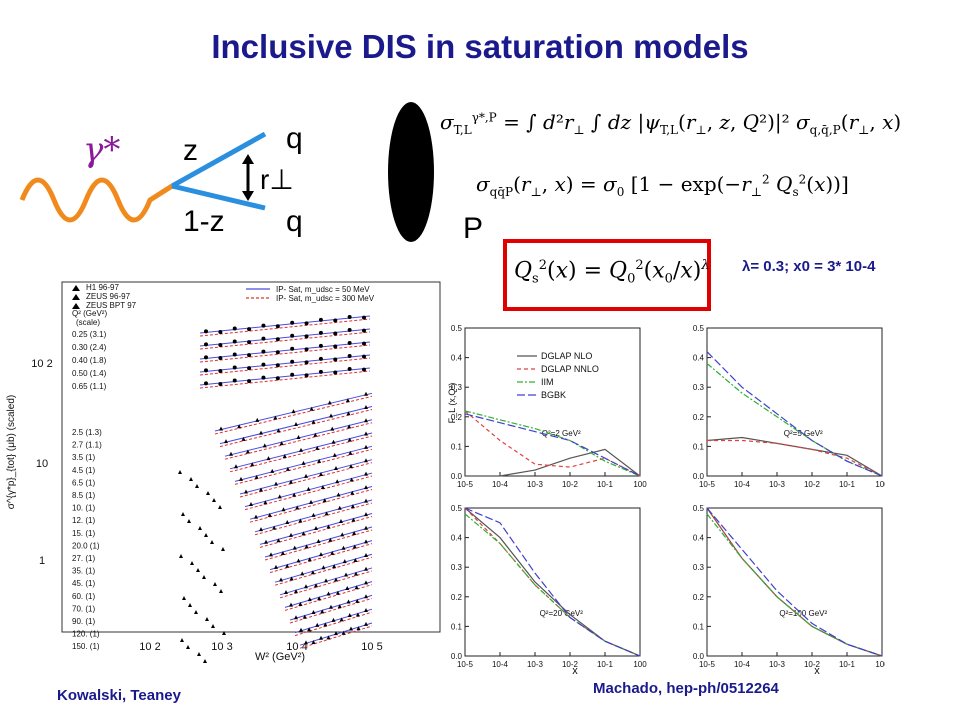 The image size is (960, 720). I want to click on legend-label: BGBK, so click(553, 395).